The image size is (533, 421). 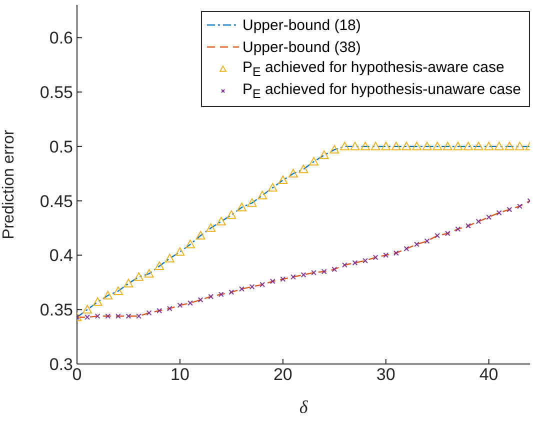 I want to click on legend-label: P$_{E}$ achieved for hypothesis-unaware case, so click(x=381, y=91).